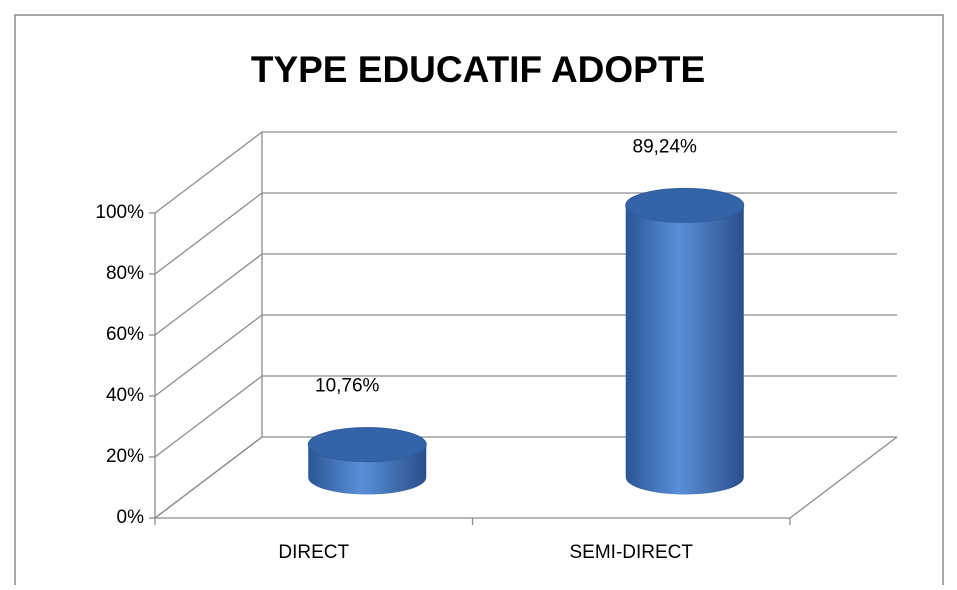 This screenshot has height=590, width=957. What do you see at coordinates (684, 350) in the screenshot?
I see `bar` at bounding box center [684, 350].